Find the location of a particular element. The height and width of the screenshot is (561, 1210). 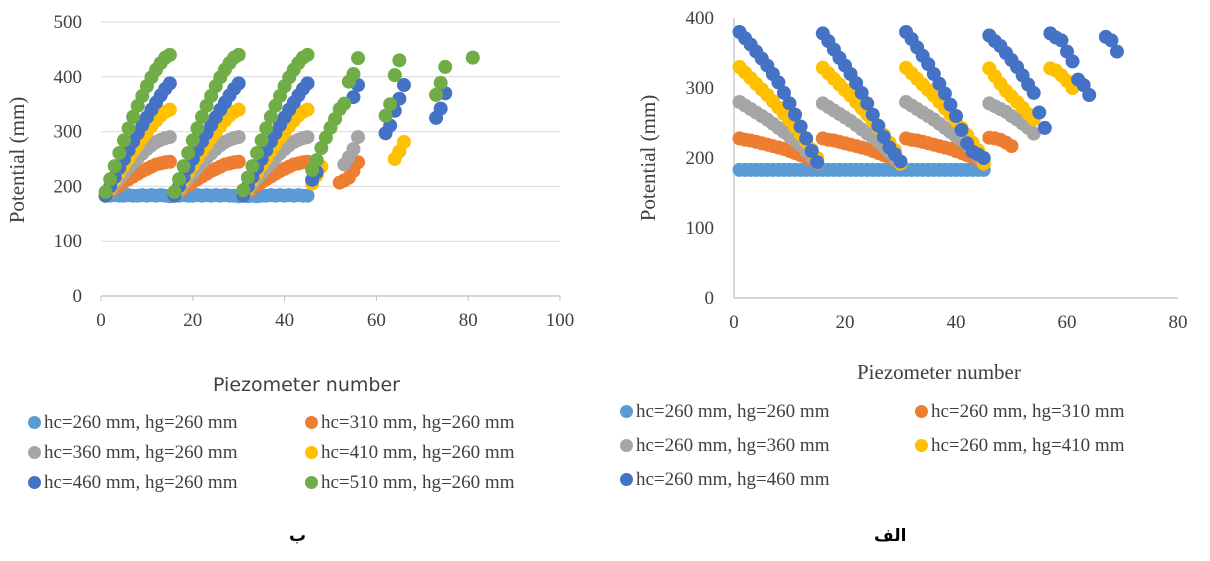

legend-item: hc=260 mm, hg=310 mm is located at coordinates (1019, 411).